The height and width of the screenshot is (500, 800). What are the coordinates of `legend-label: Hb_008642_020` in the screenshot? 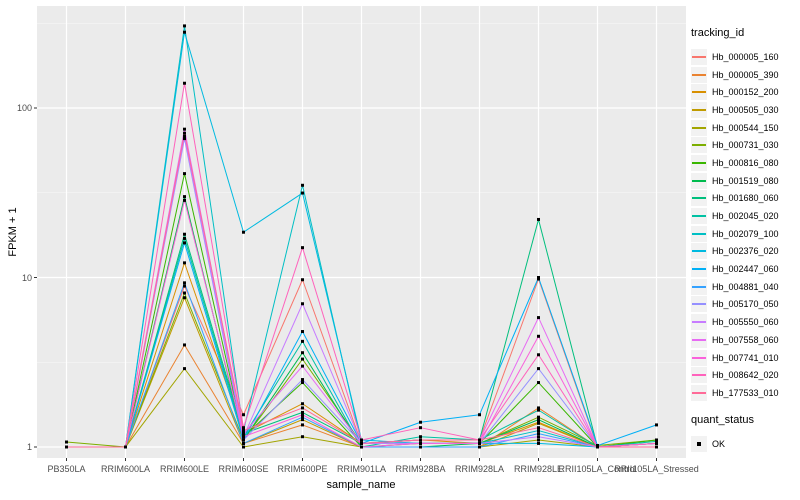 It's located at (745, 375).